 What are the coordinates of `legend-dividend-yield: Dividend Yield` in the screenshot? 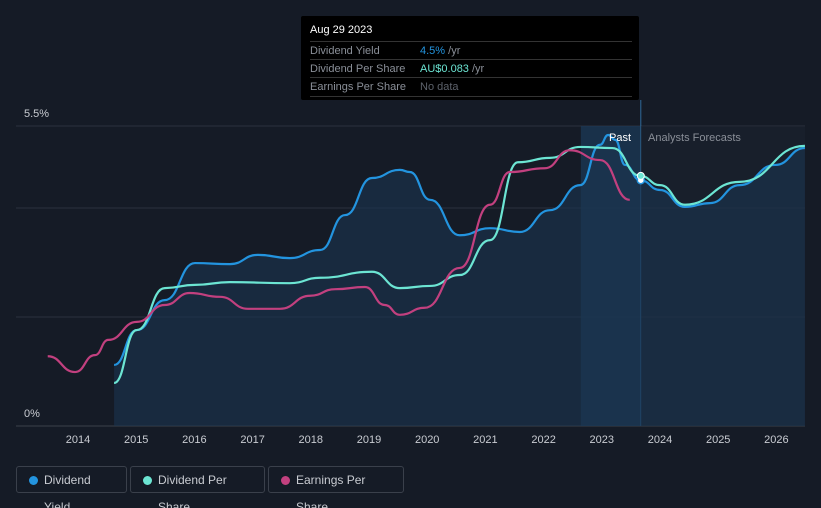 It's located at (71, 487).